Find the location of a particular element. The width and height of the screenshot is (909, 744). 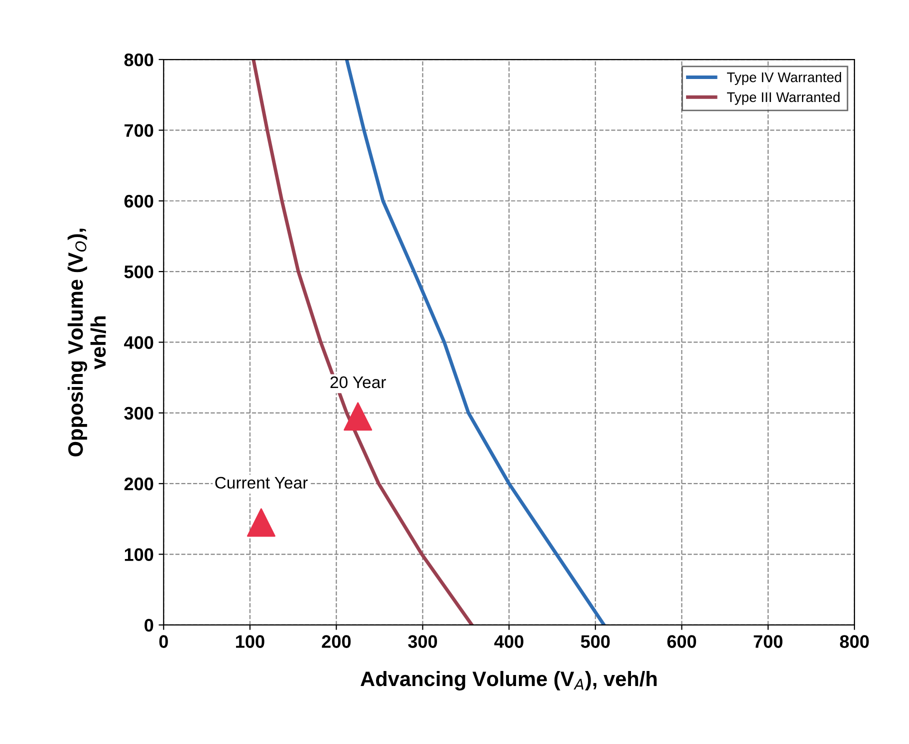

x-tick-label: 100 is located at coordinates (250, 641).